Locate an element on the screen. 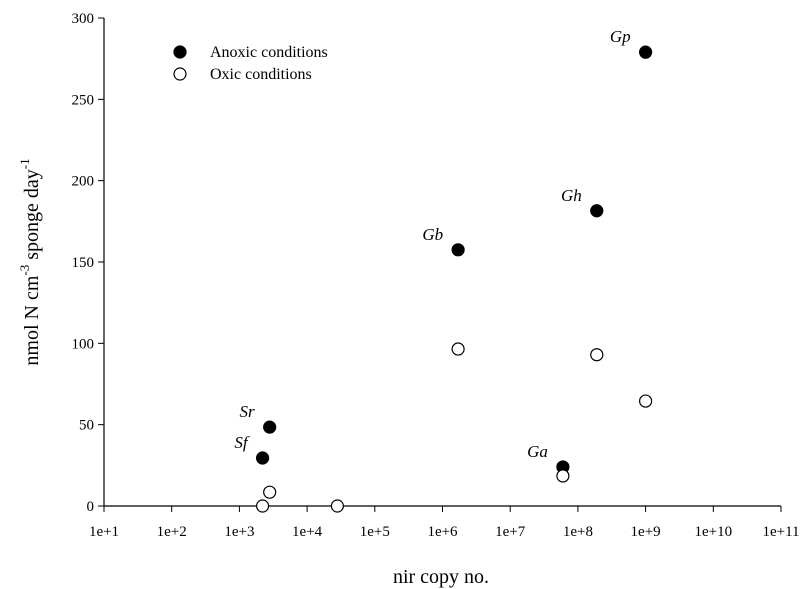  y-tick-label: 200 is located at coordinates (83, 182).